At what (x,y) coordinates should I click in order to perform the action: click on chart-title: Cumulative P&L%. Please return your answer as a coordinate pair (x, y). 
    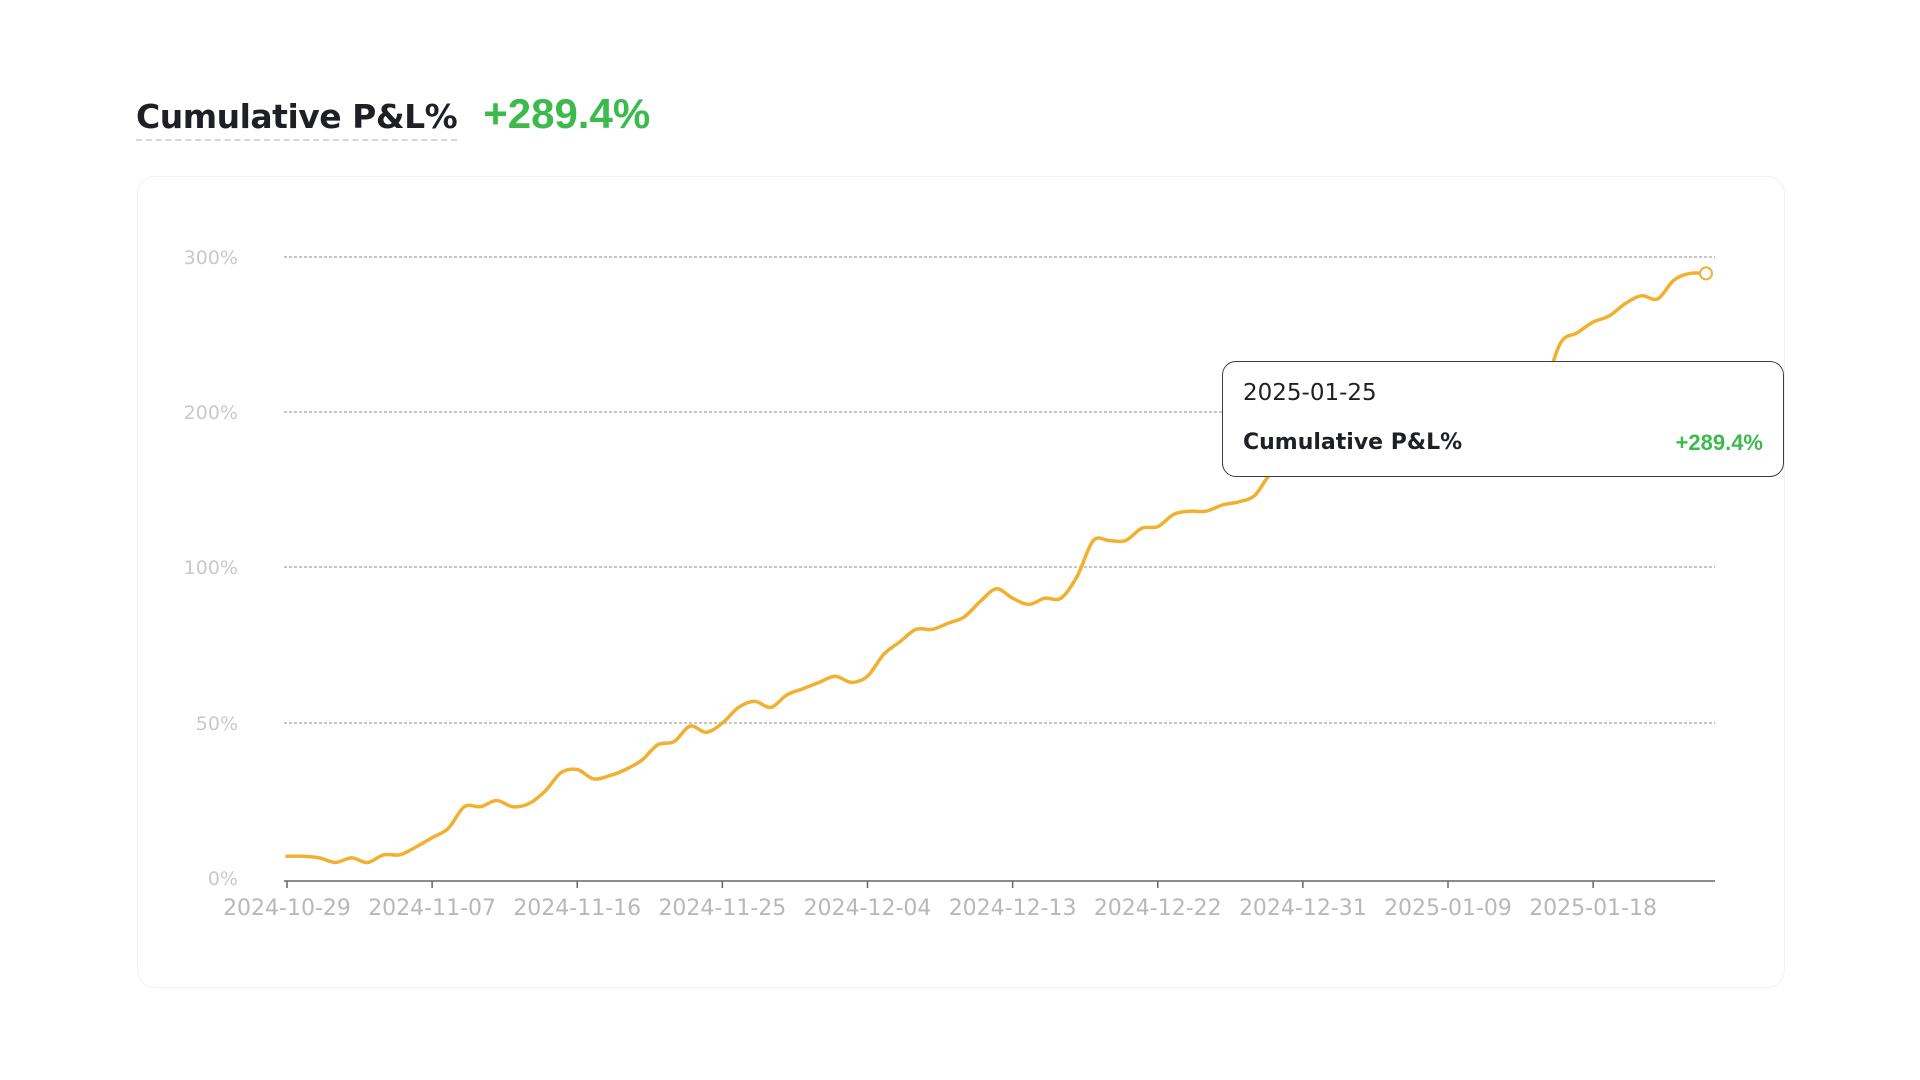
    Looking at the image, I should click on (297, 119).